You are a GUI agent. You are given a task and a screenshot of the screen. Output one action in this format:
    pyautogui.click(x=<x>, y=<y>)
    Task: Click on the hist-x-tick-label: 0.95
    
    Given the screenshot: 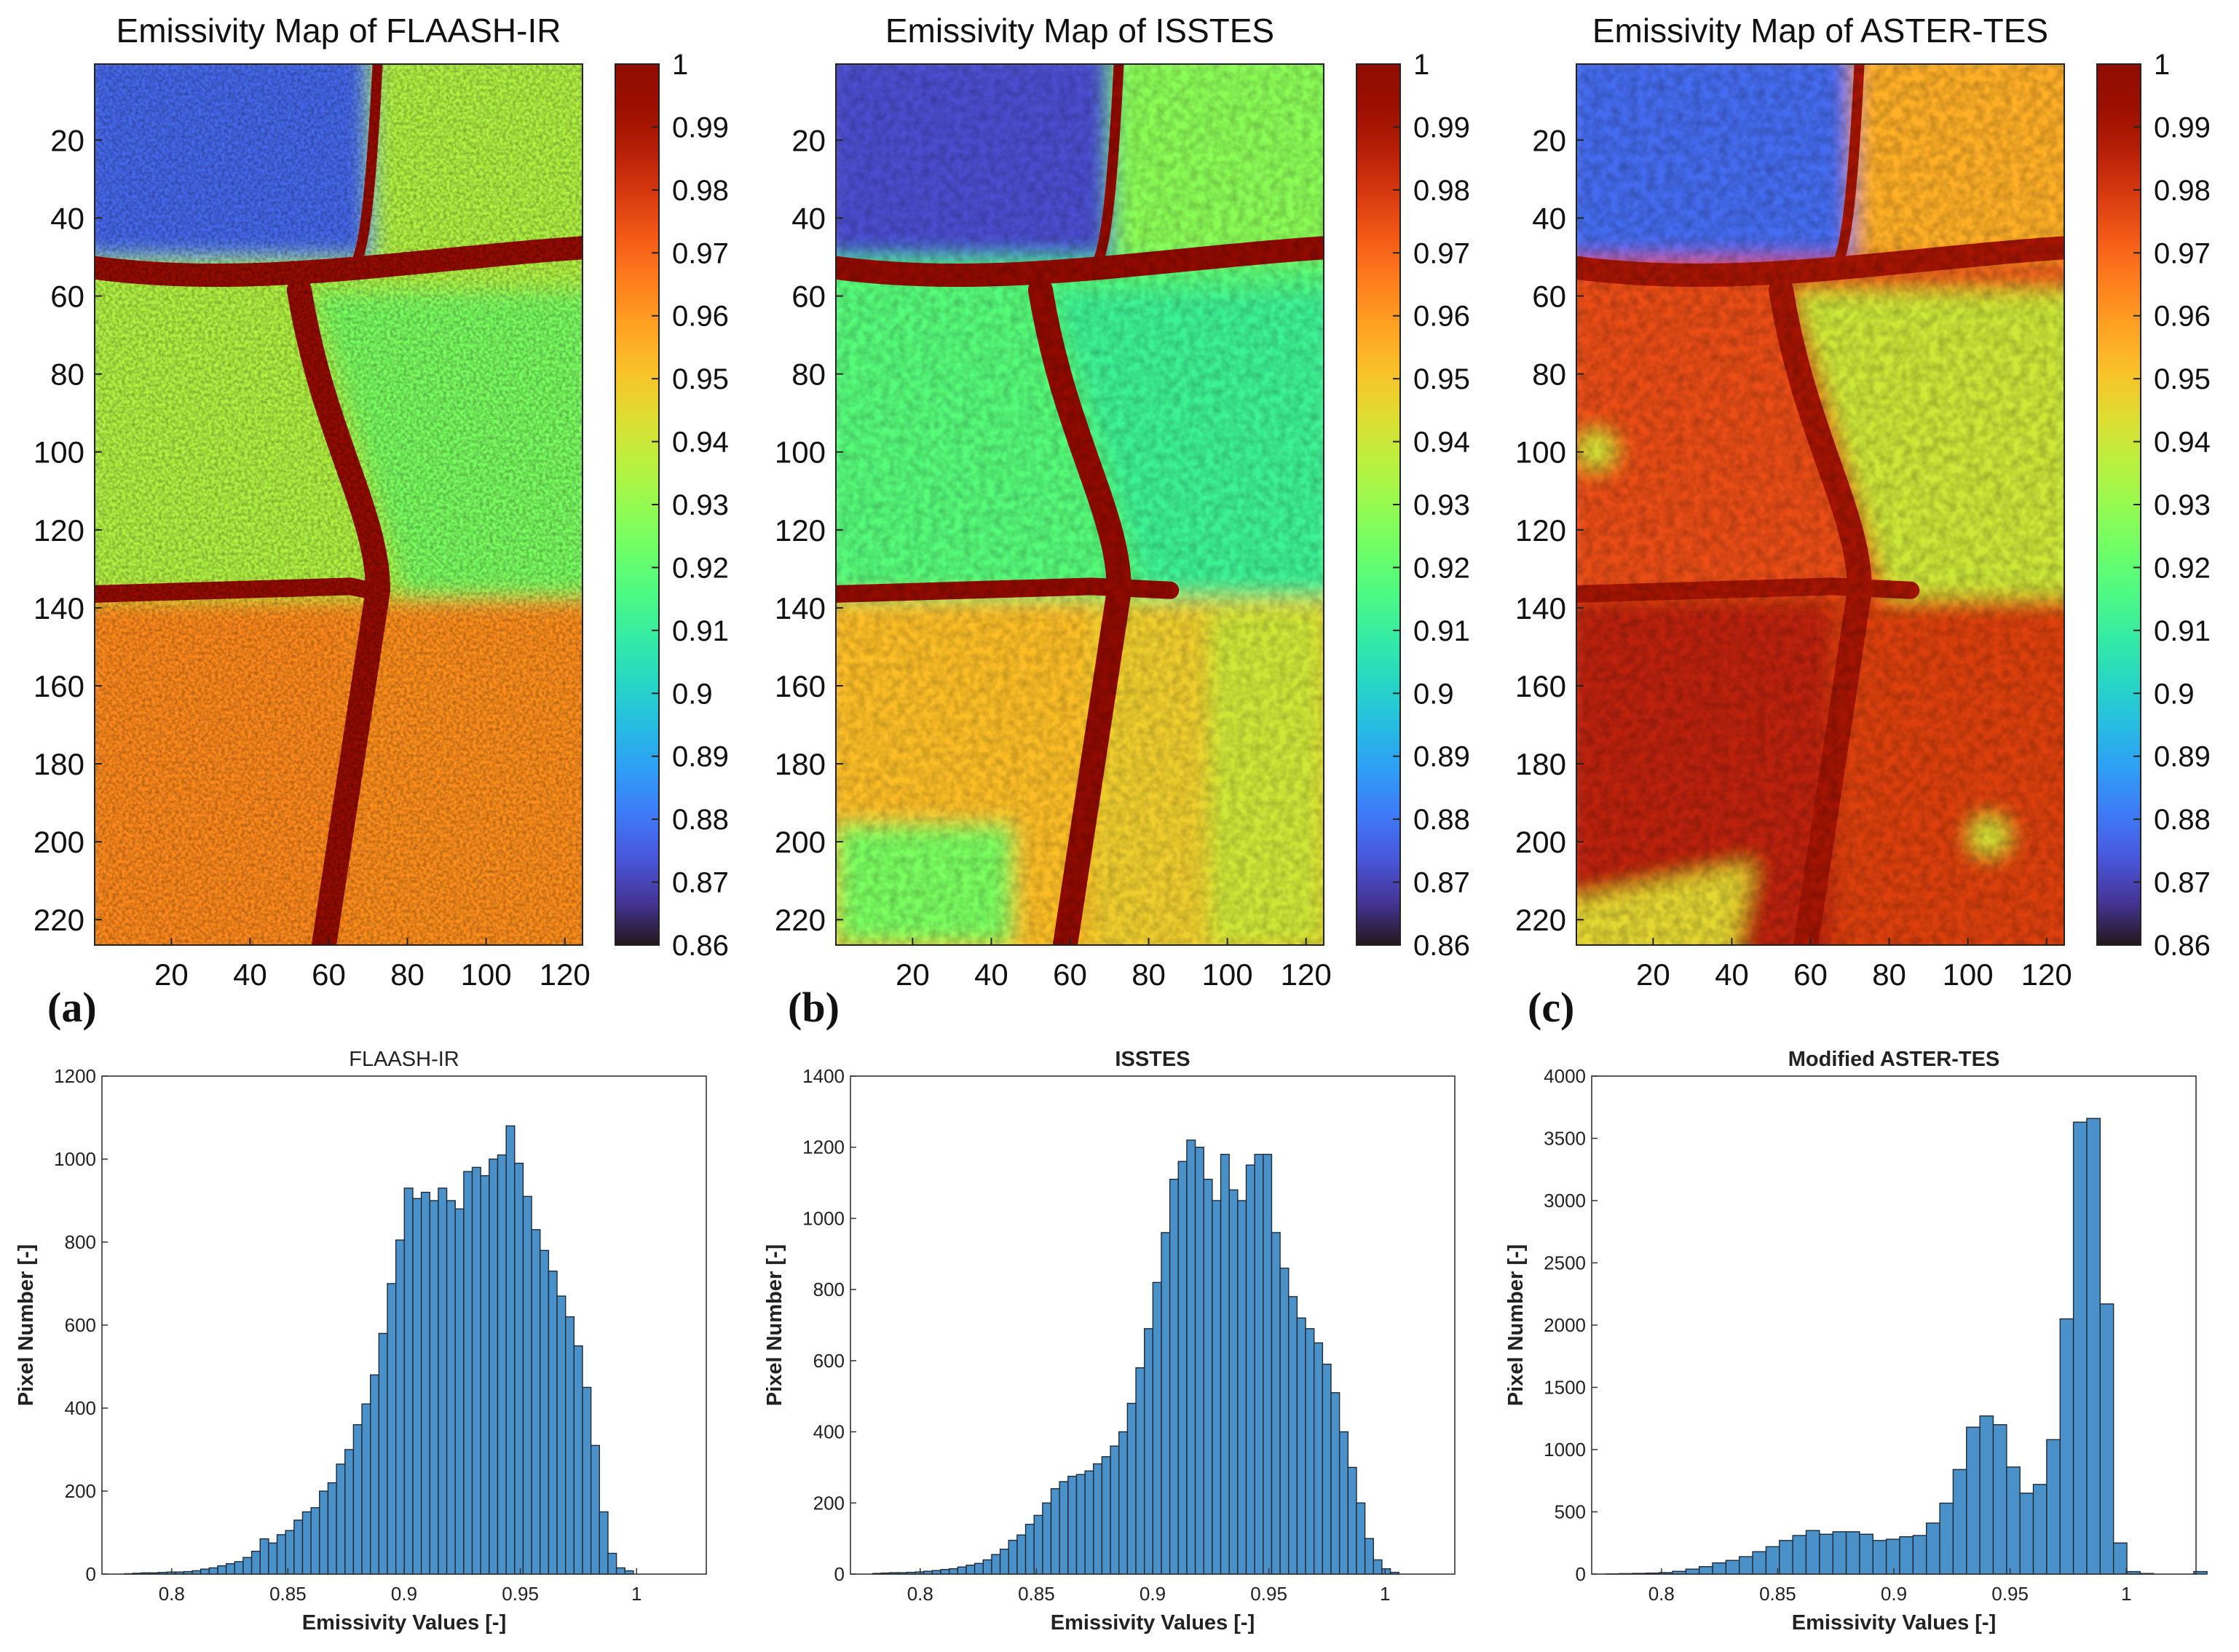 What is the action you would take?
    pyautogui.click(x=2010, y=1594)
    